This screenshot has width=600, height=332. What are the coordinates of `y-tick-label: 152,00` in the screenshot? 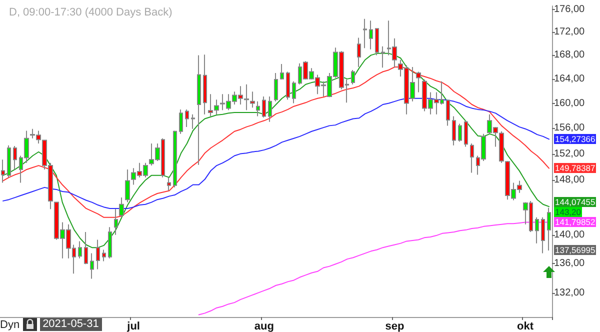 It's located at (570, 154).